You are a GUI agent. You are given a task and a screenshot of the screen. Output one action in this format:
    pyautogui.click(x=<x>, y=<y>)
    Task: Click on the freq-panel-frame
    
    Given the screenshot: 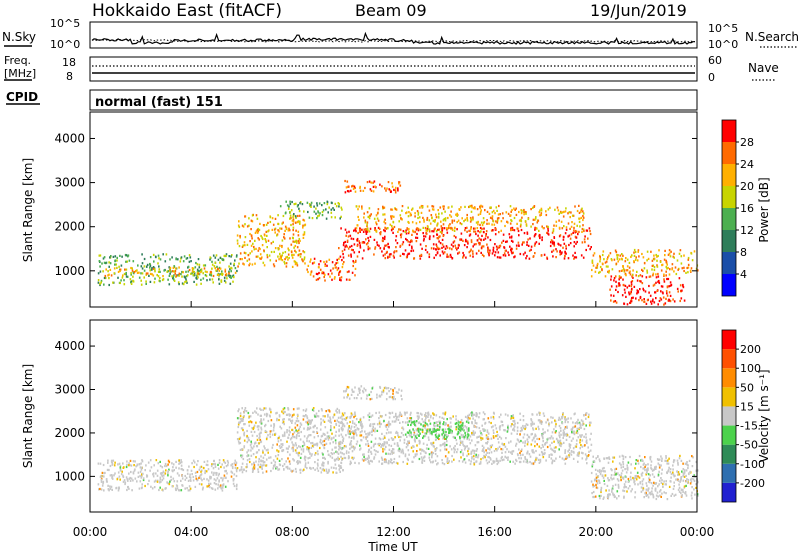 What is the action you would take?
    pyautogui.click(x=393, y=69)
    